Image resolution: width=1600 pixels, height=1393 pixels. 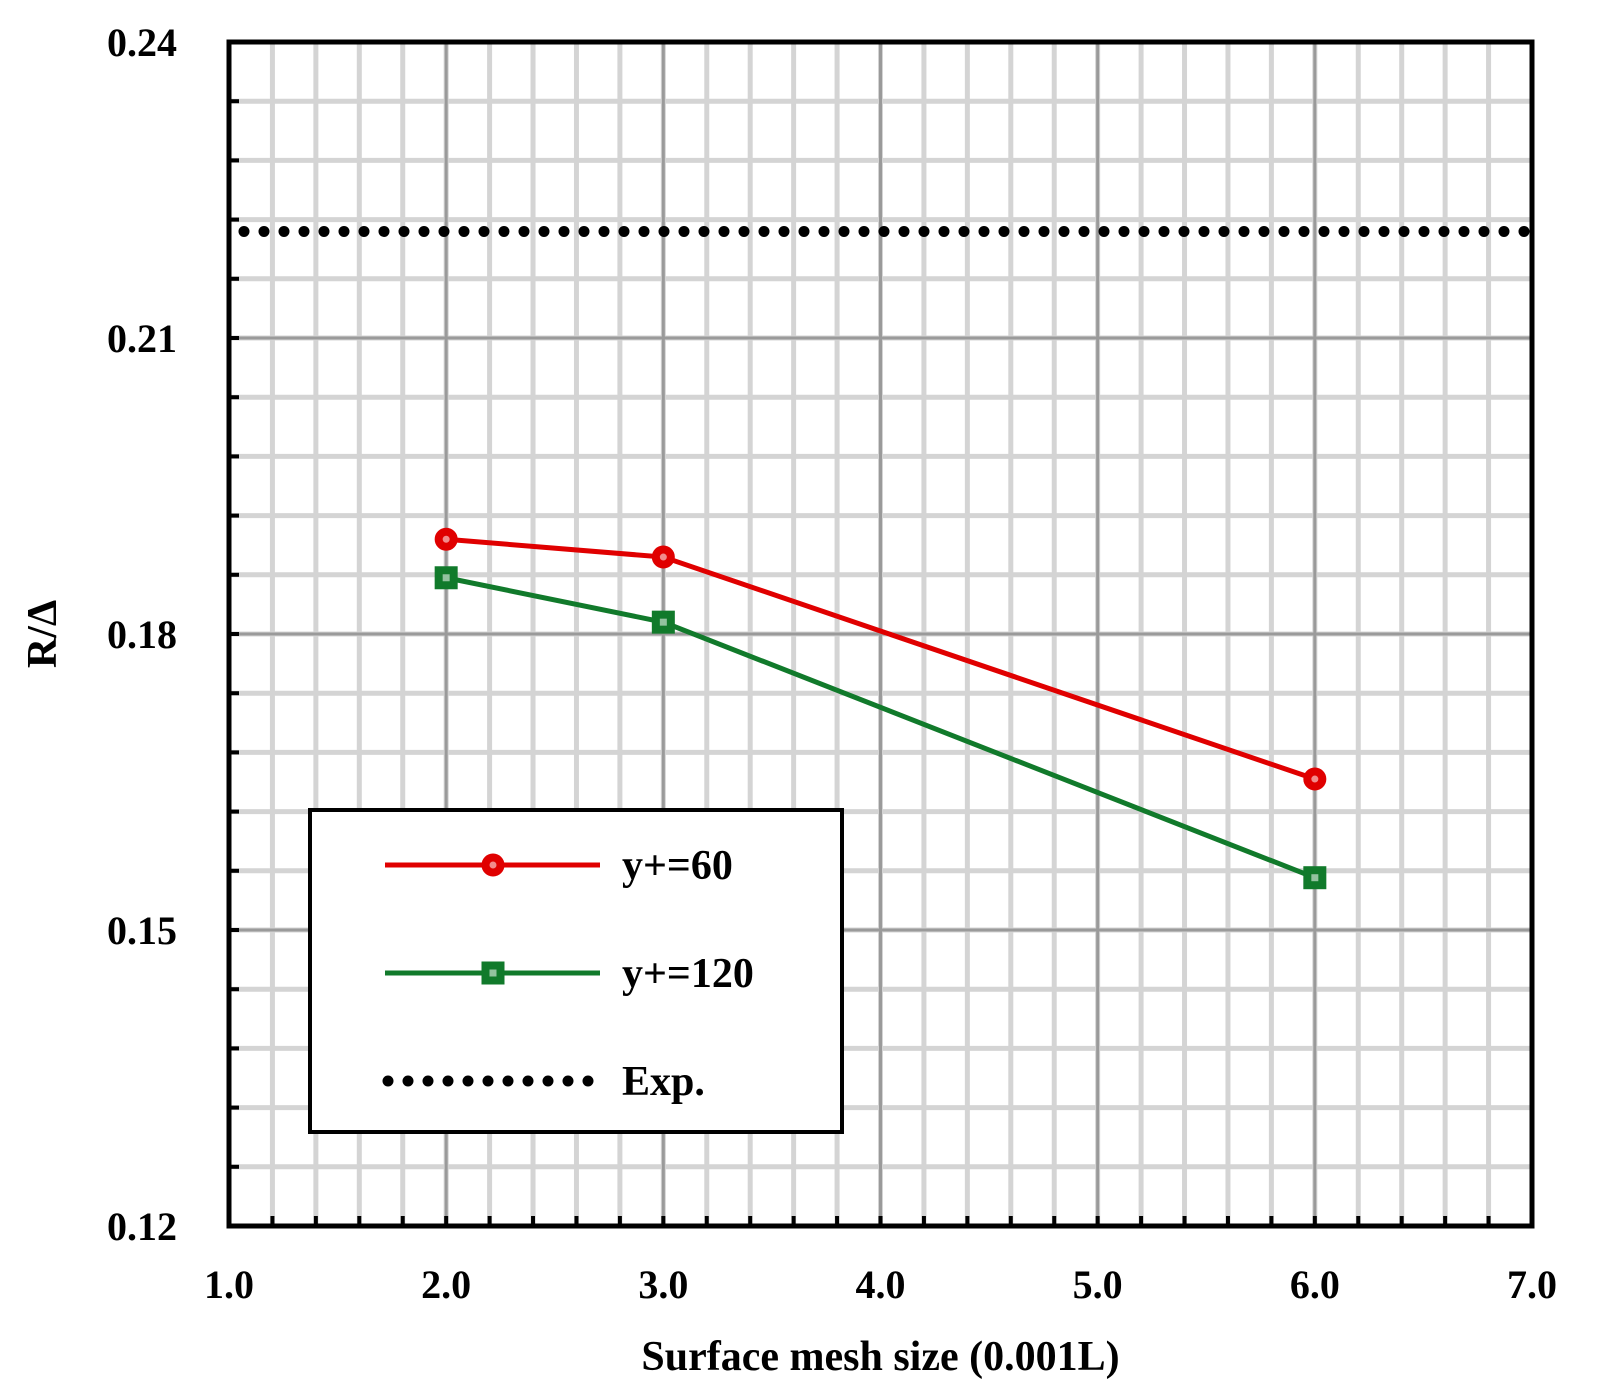 I want to click on legend-entry: y+=120, so click(x=569, y=974).